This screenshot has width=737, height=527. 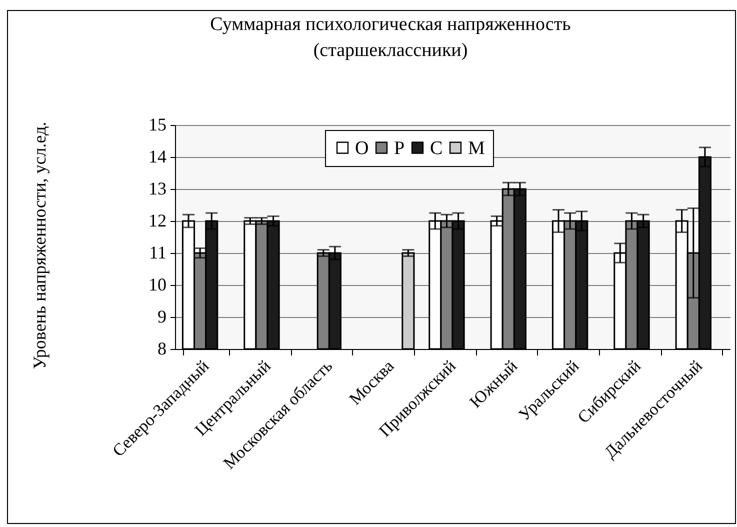 I want to click on y-tick-label: 14, so click(x=157, y=156).